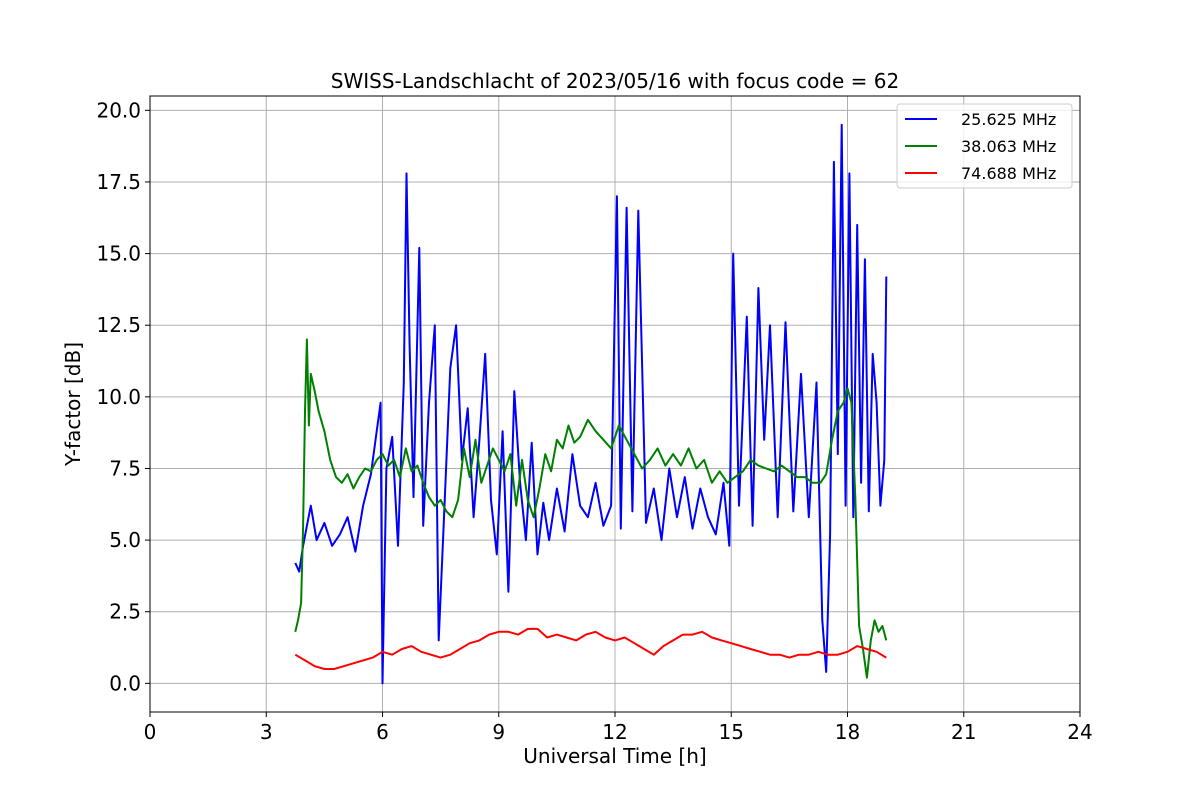 The image size is (1200, 800). What do you see at coordinates (614, 756) in the screenshot?
I see `x-axis-label: Universal Time [h]` at bounding box center [614, 756].